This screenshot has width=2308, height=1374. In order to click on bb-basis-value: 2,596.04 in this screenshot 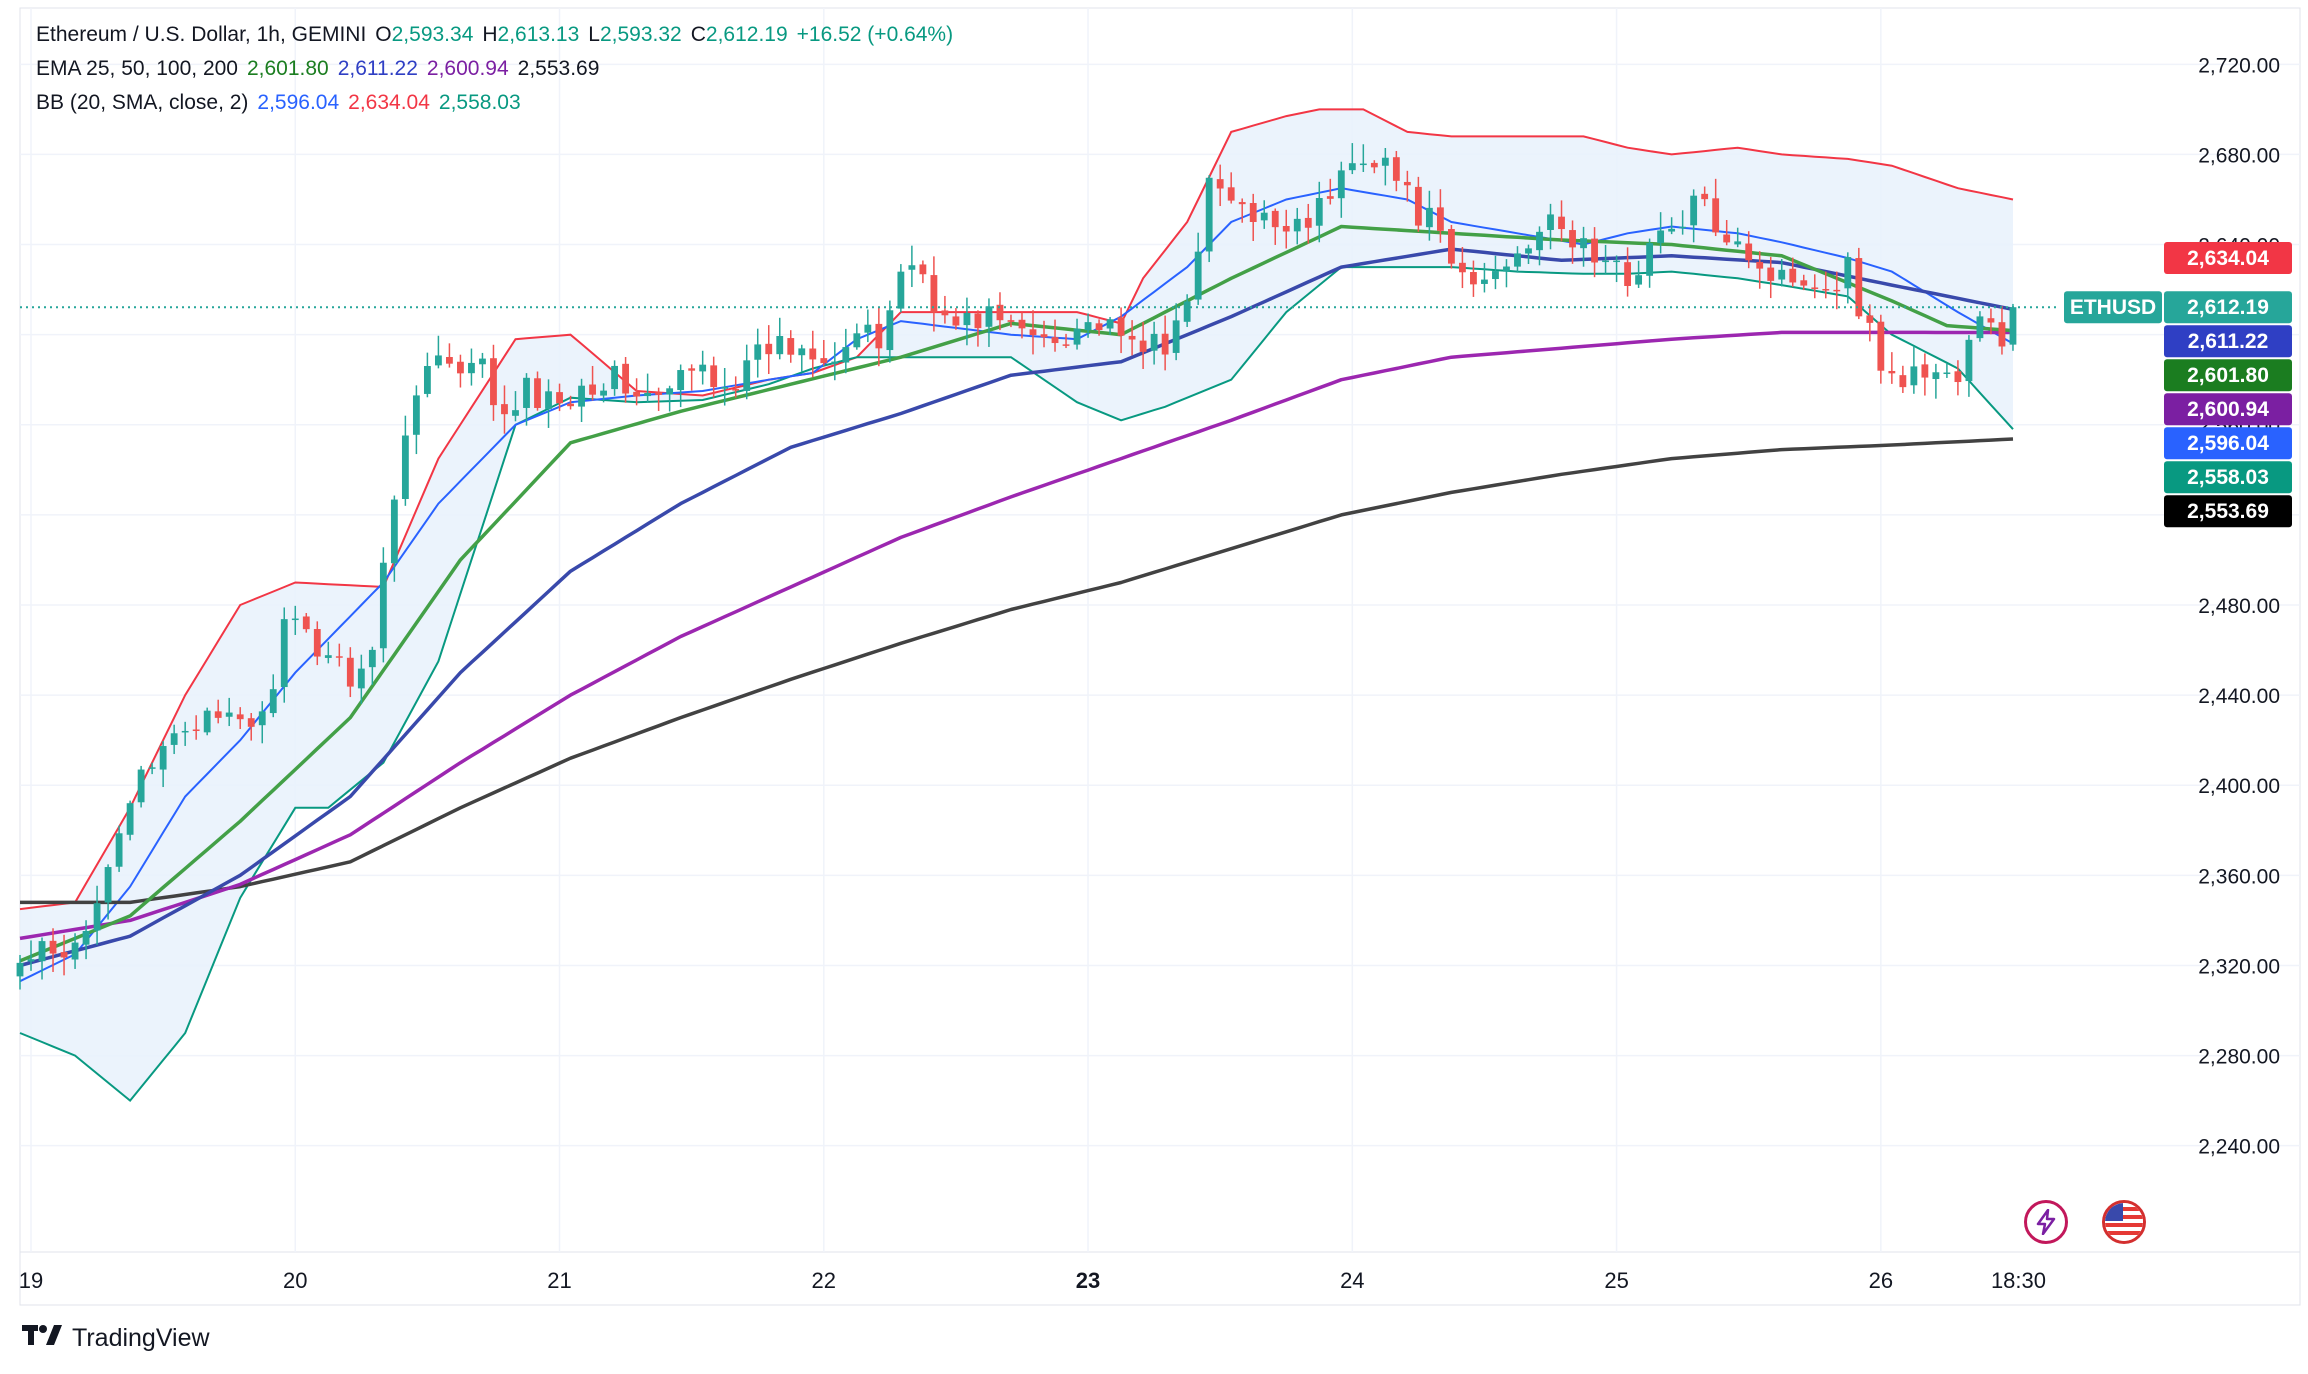, I will do `click(298, 102)`.